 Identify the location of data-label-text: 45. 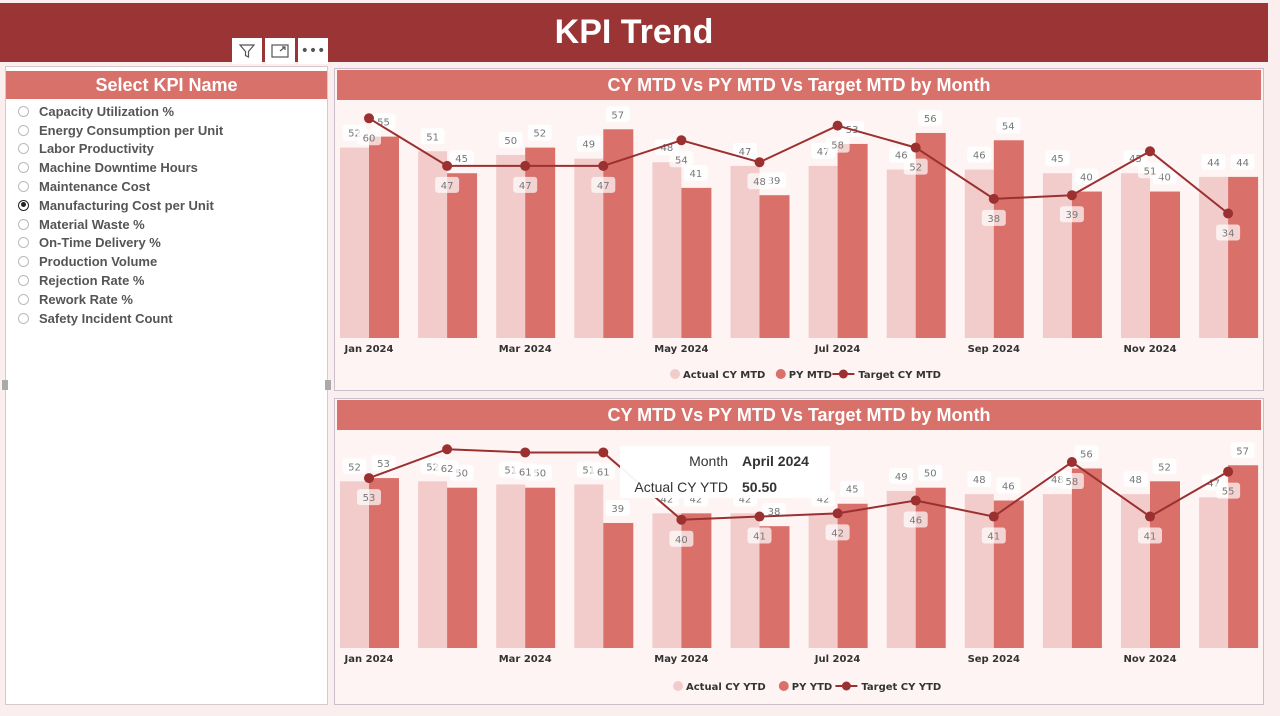
(461, 159).